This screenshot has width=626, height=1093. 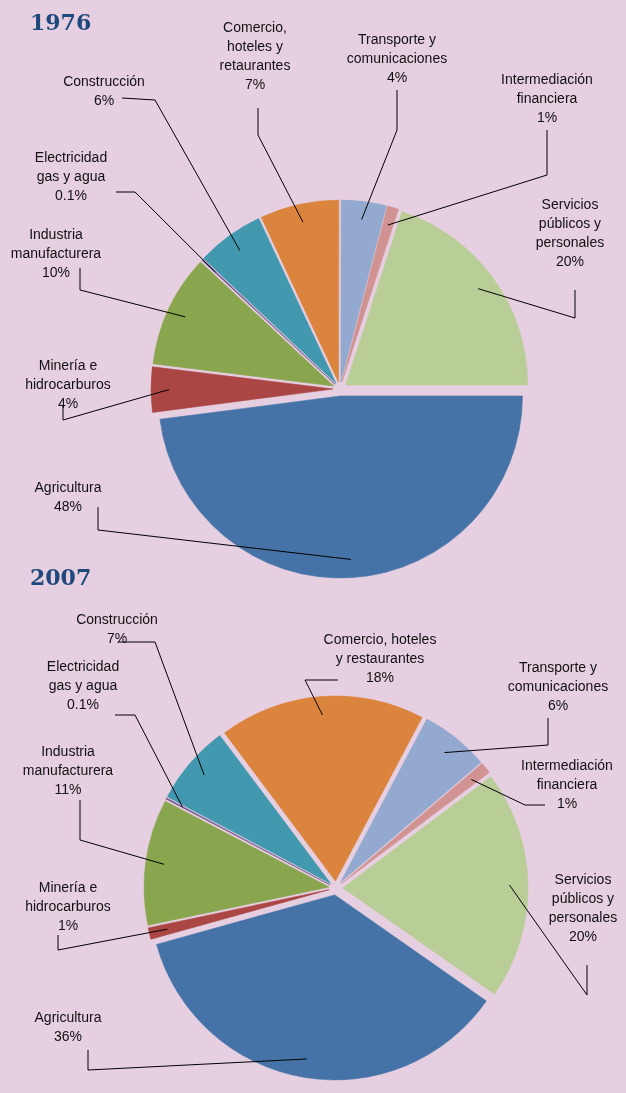 What do you see at coordinates (255, 46) in the screenshot?
I see `slice-label: Comercio, hoteles y retaurantes` at bounding box center [255, 46].